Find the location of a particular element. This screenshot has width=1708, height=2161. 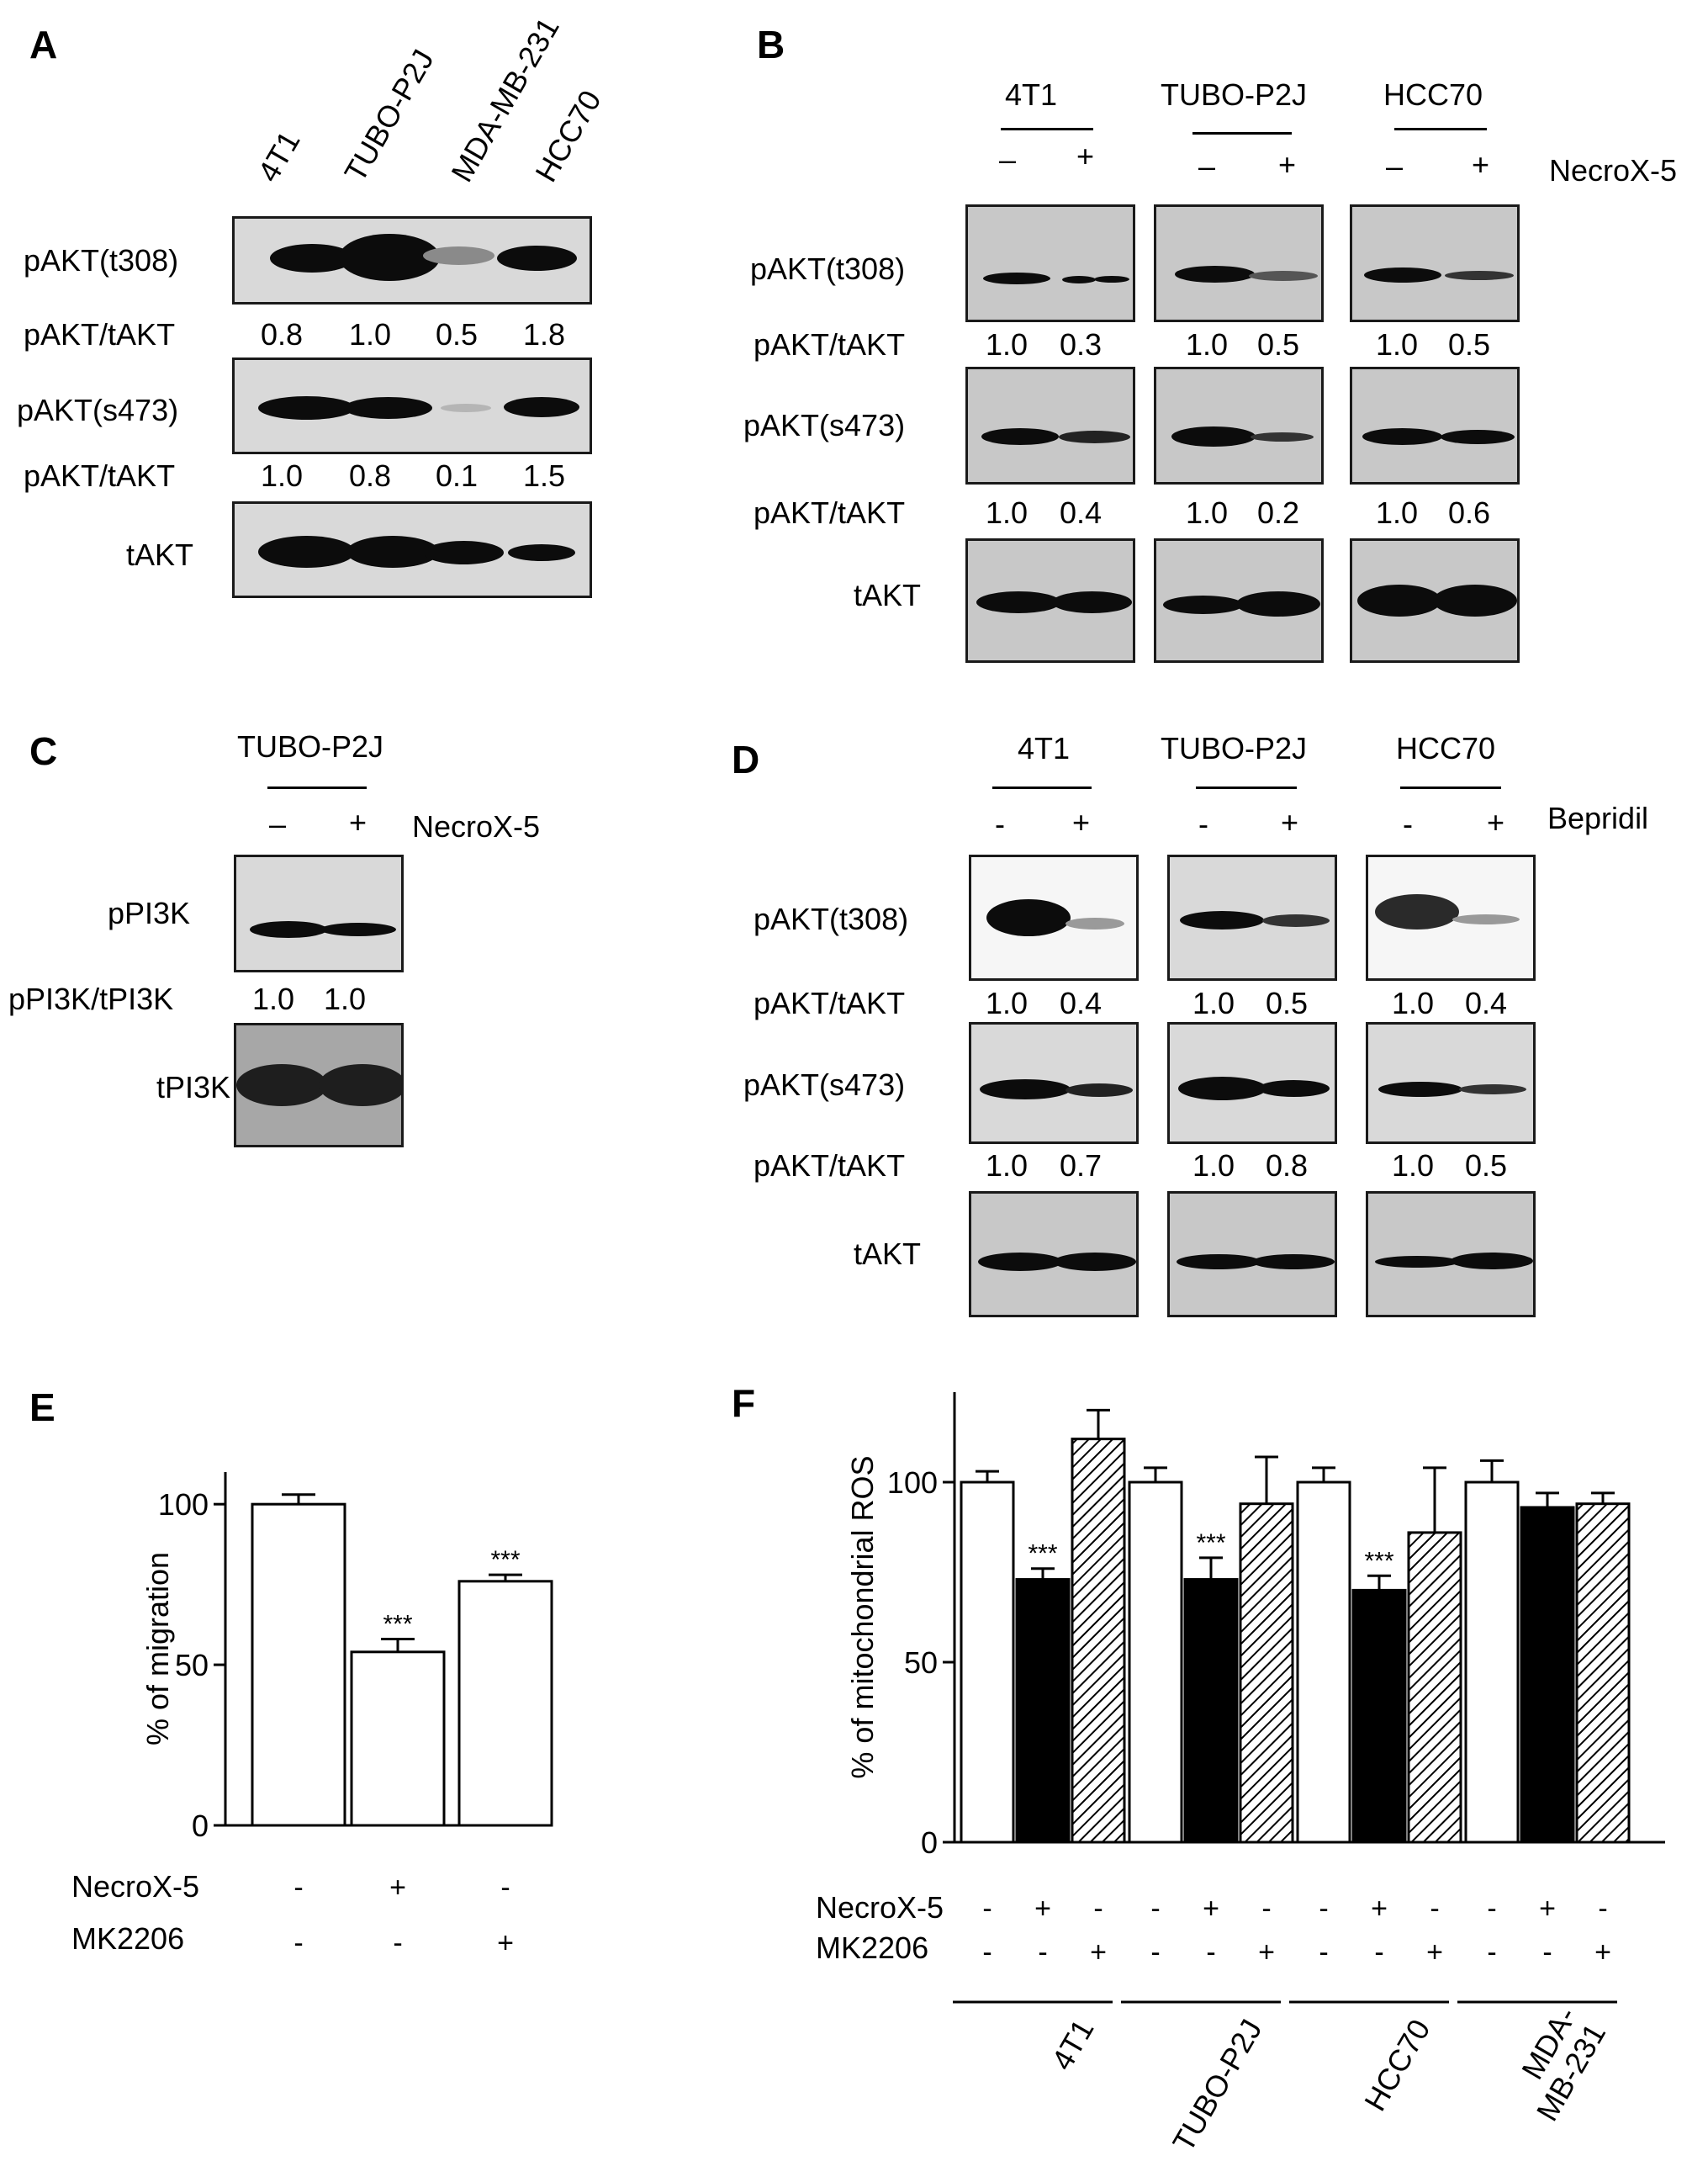

group-label: TUBO-P2J is located at coordinates (1234, 94).